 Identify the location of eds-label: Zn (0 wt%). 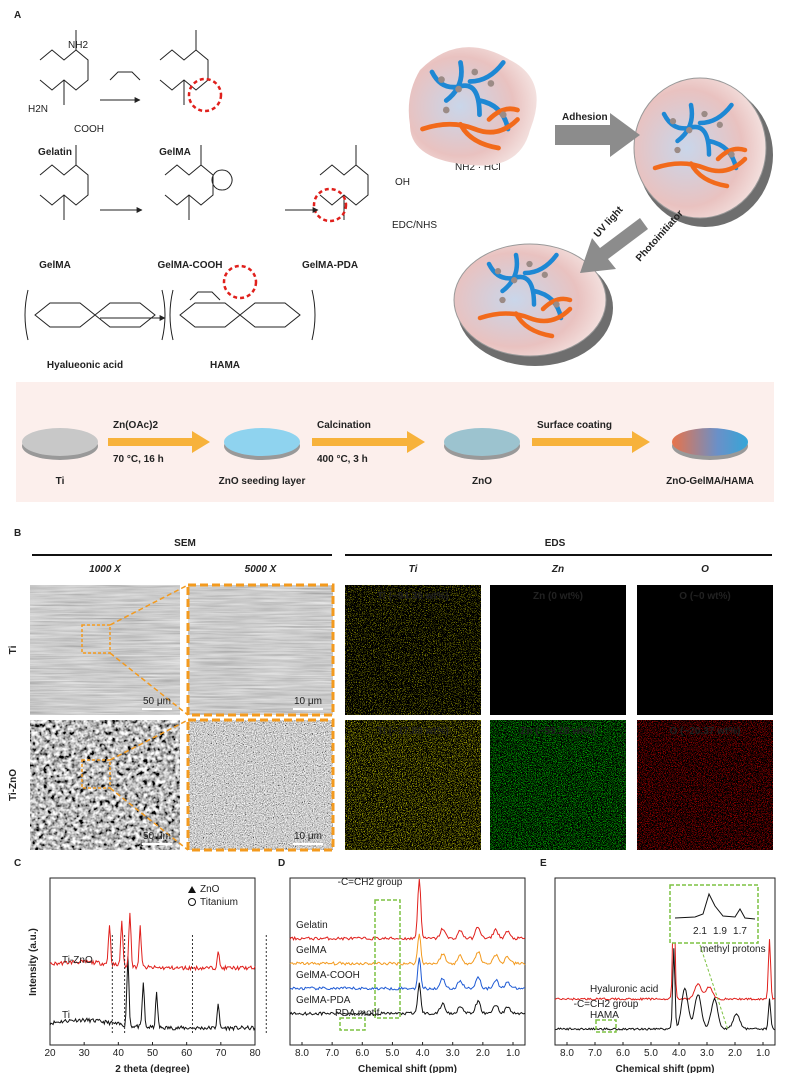
(558, 596).